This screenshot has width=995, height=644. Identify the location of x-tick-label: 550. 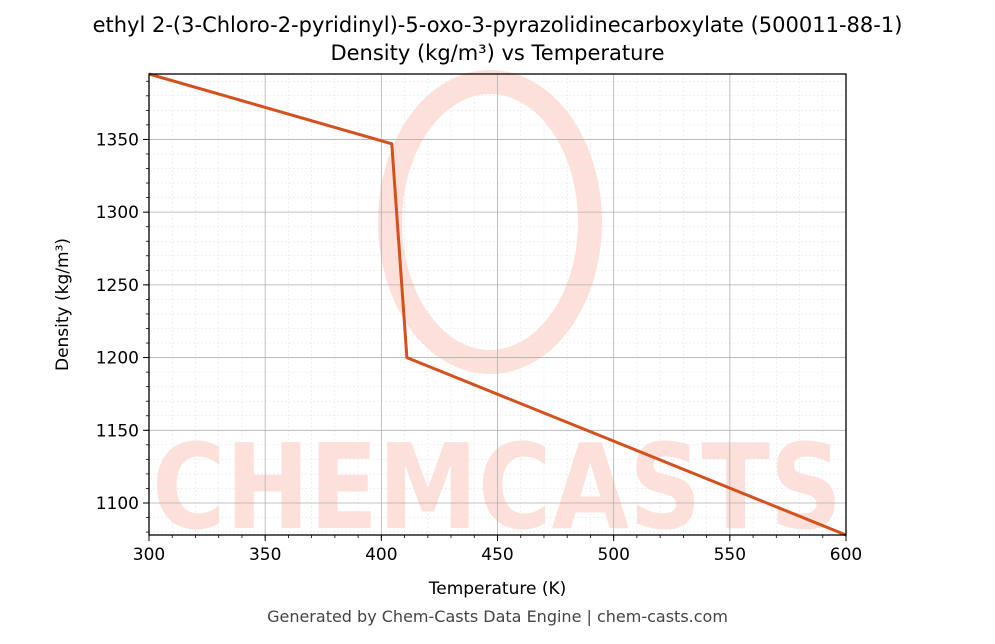
(730, 555).